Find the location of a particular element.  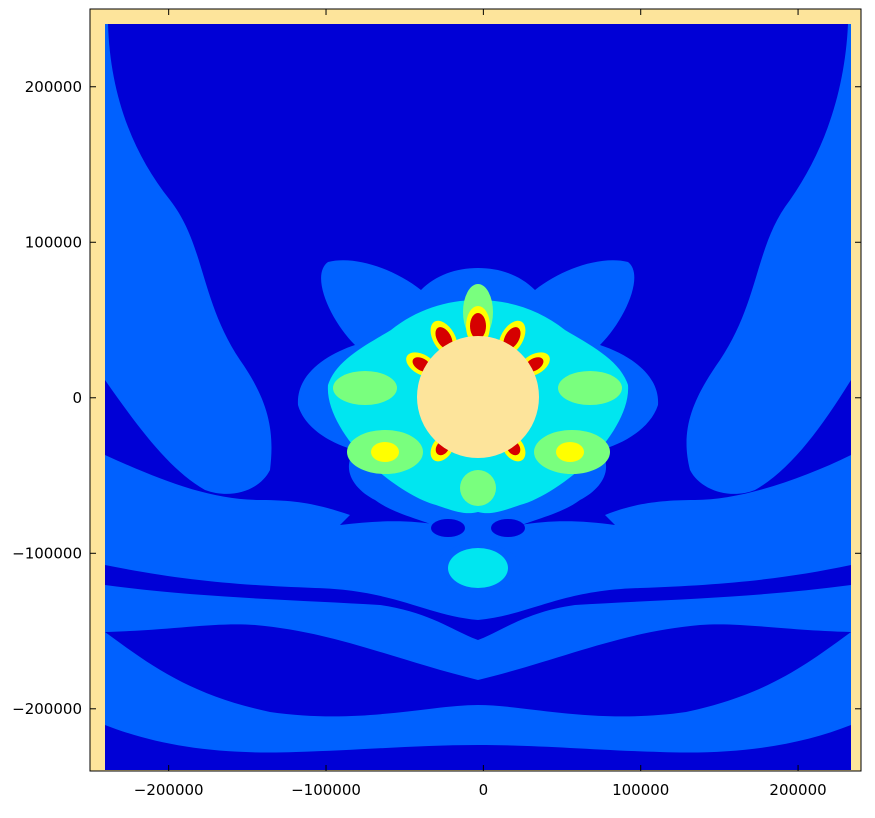

y-tick-label: −200000 is located at coordinates (47, 709).